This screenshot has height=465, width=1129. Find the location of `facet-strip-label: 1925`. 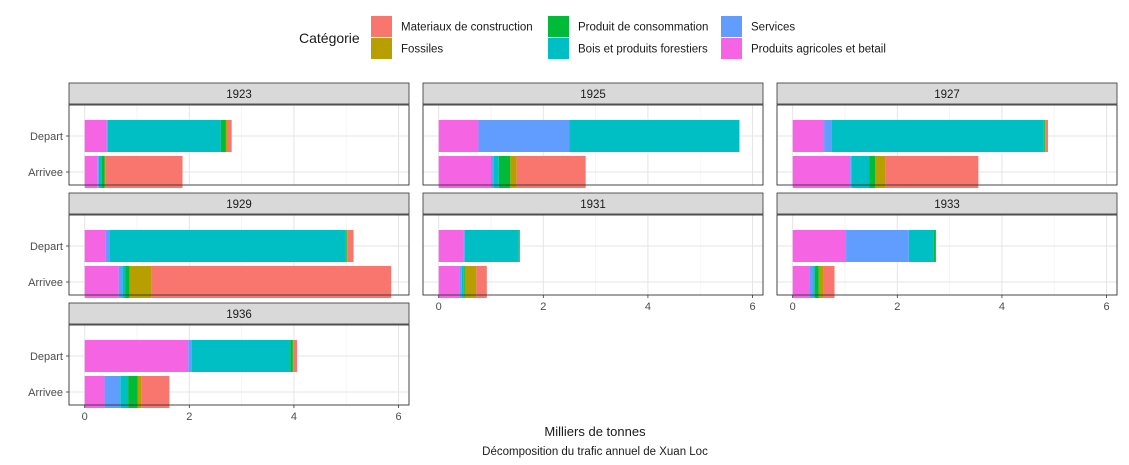

facet-strip-label: 1925 is located at coordinates (593, 95).